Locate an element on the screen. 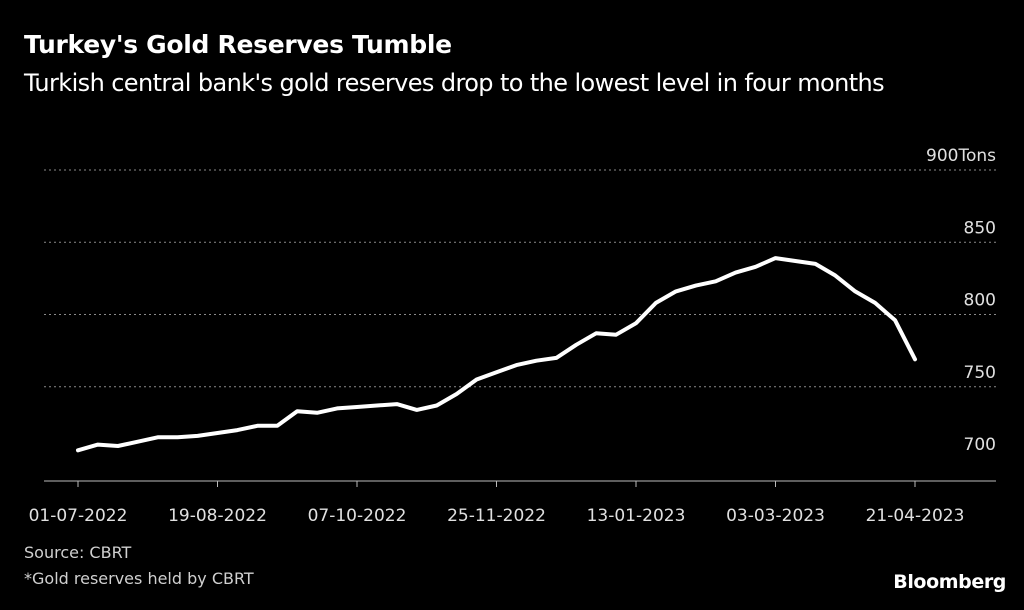  y-tick-label: 700 is located at coordinates (980, 445).